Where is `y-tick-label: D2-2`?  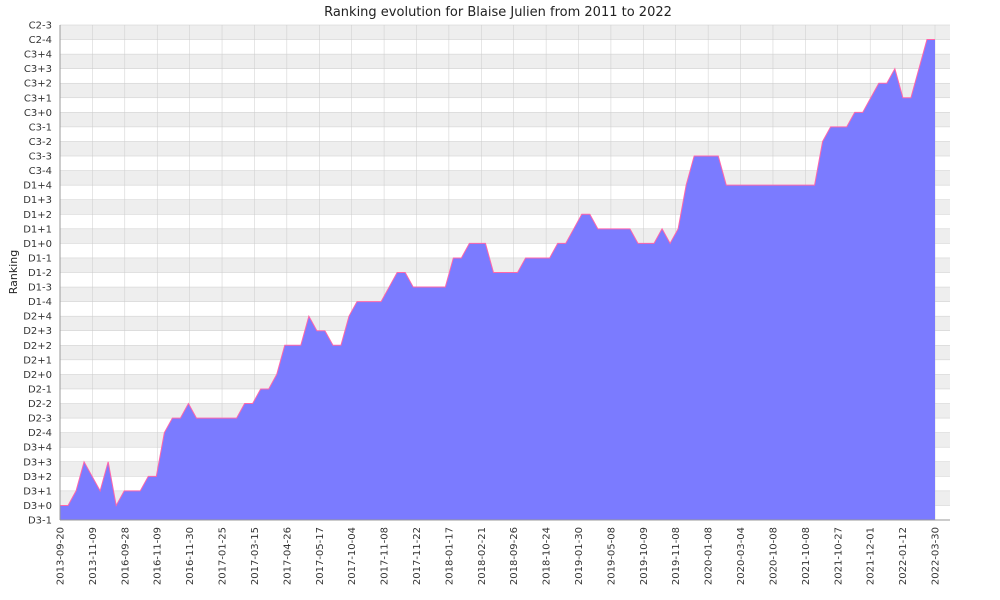
y-tick-label: D2-2 is located at coordinates (40, 404).